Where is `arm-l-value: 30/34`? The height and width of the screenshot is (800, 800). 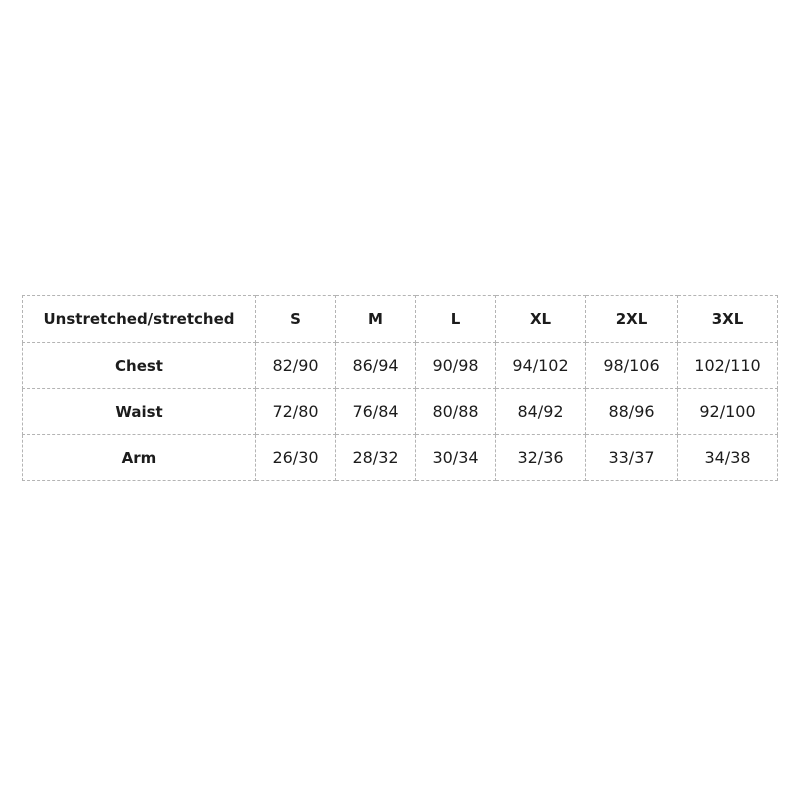 arm-l-value: 30/34 is located at coordinates (455, 457).